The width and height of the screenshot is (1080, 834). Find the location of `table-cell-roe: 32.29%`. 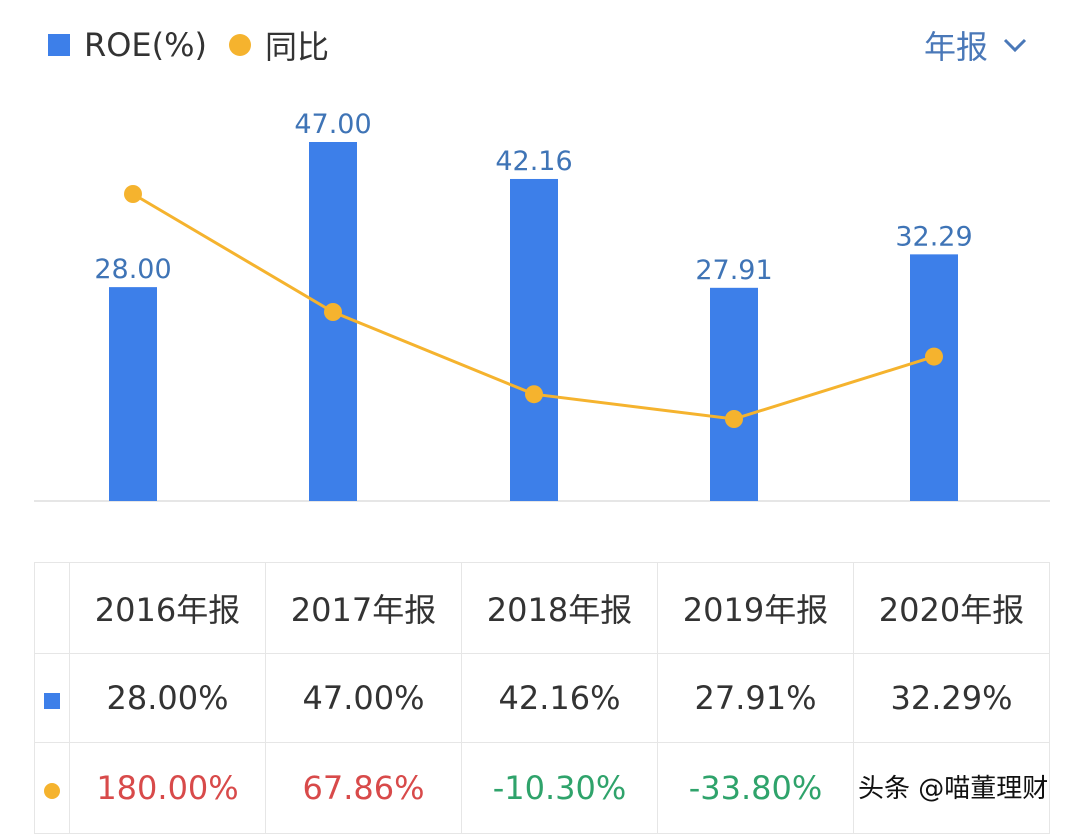

table-cell-roe: 32.29% is located at coordinates (951, 698).